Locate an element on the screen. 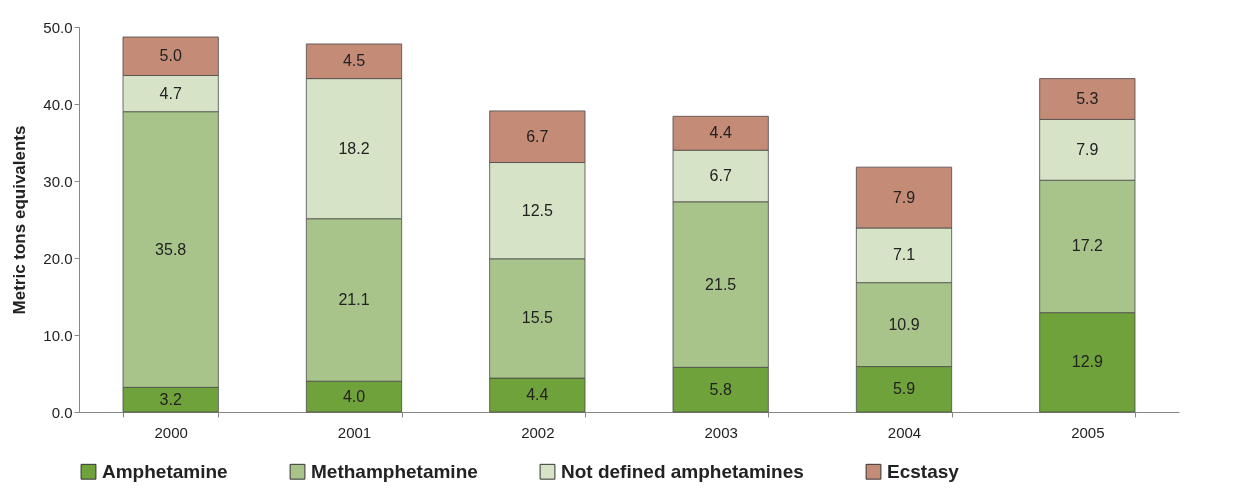  legend-label: Amphetamine is located at coordinates (165, 471).